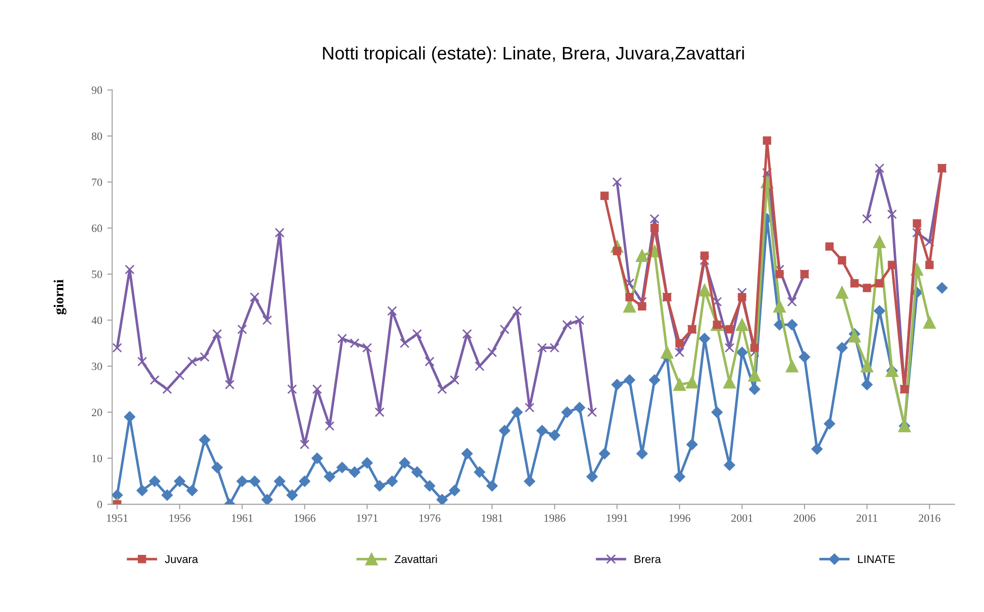 This screenshot has height=612, width=984. Describe the element at coordinates (533, 55) in the screenshot. I see `chart-title: Notti tropicali (estate): Linate, Brera, Juvara,Zavattari` at that location.